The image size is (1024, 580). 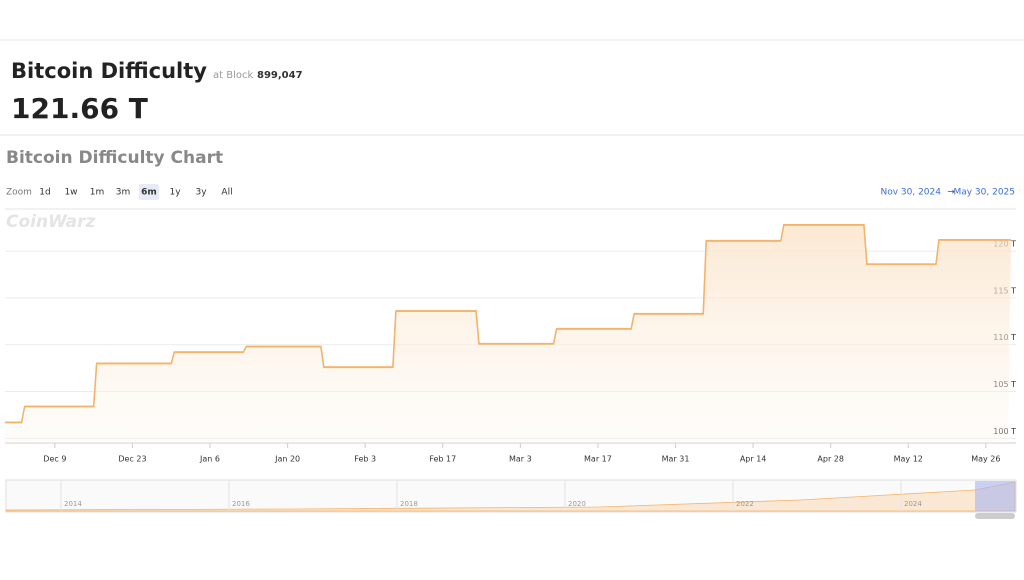 What do you see at coordinates (830, 459) in the screenshot?
I see `x-tick-label: Apr 28` at bounding box center [830, 459].